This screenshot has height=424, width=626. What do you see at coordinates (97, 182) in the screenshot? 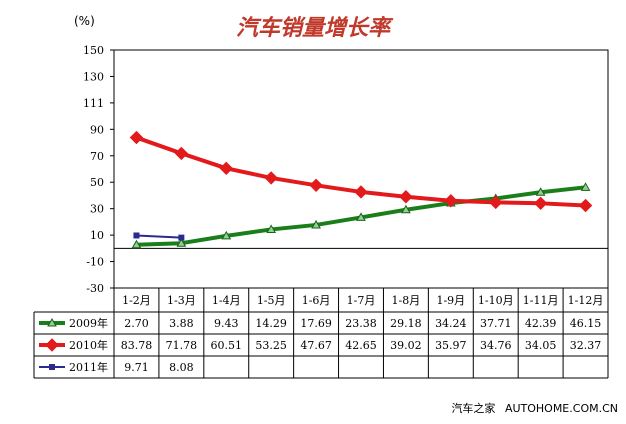
I see `y-tick-label: 50` at bounding box center [97, 182].